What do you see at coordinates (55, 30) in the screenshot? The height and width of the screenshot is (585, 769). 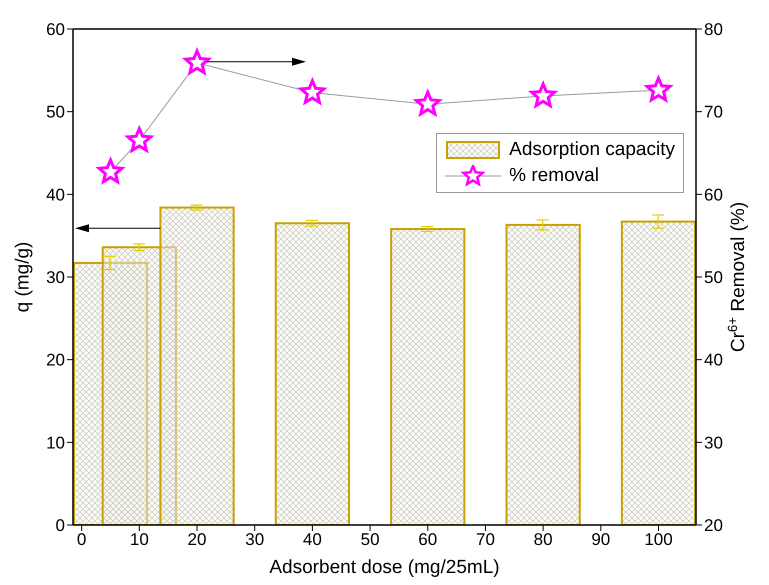 I see `y-tick-label: 60` at bounding box center [55, 30].